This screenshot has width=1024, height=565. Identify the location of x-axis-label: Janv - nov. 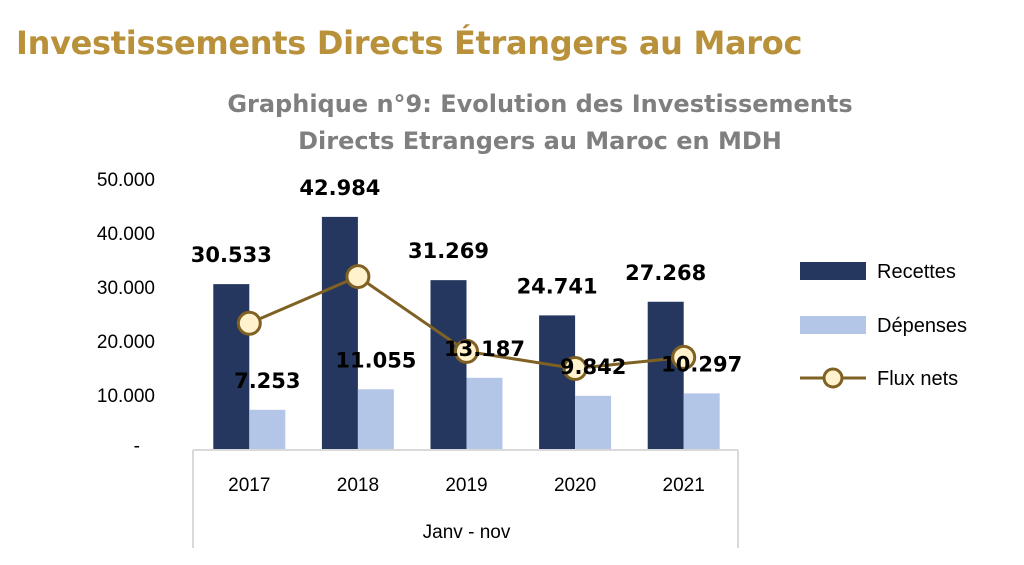
(467, 532).